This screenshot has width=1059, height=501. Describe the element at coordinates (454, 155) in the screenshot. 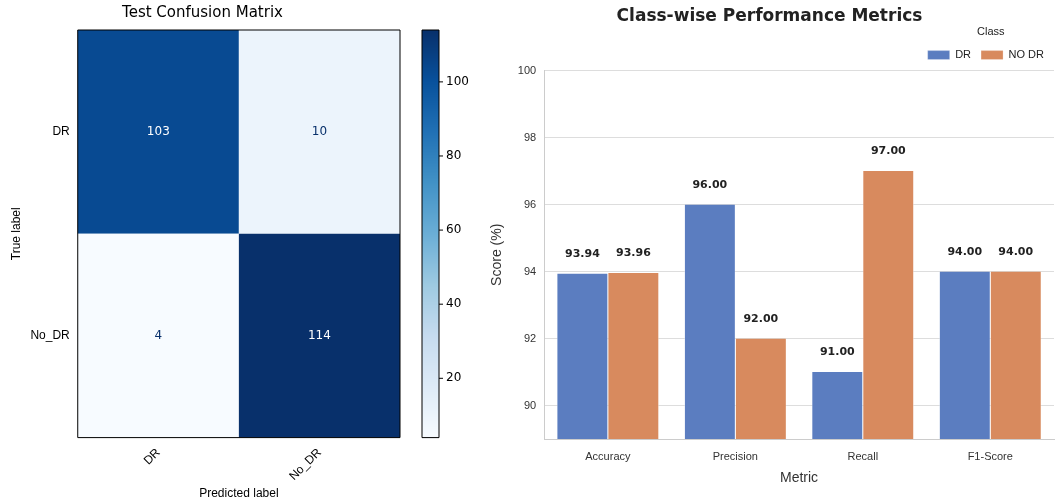

I see `color-bar-label: 80` at that location.